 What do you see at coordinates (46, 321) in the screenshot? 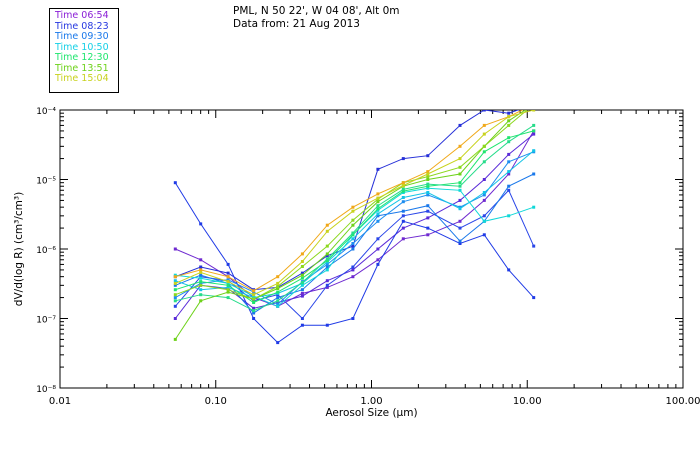
I see `y-tick-label: 10⁻⁷` at bounding box center [46, 321].